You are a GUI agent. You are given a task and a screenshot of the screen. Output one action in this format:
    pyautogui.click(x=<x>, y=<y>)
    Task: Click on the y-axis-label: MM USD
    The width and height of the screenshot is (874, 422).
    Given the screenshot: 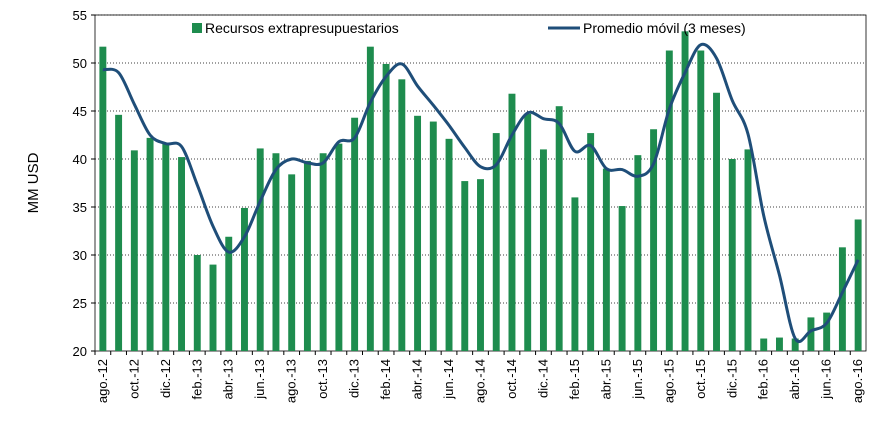 What is the action you would take?
    pyautogui.click(x=33, y=182)
    